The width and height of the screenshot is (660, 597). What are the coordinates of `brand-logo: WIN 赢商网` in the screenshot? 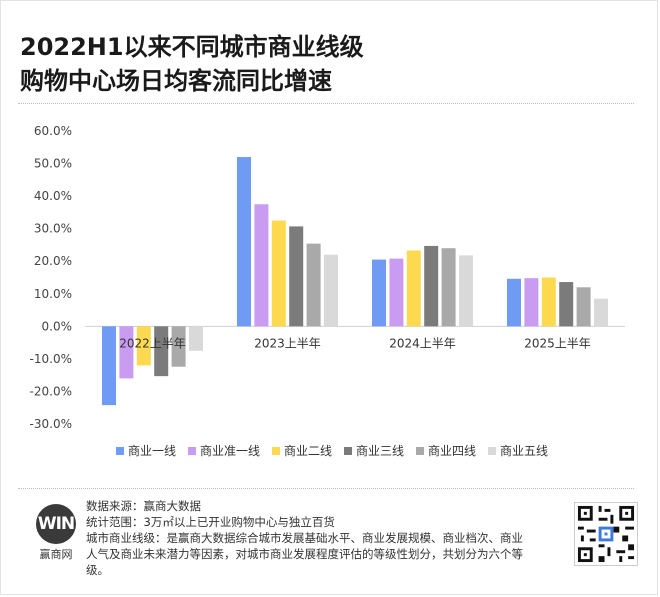 It's located at (56, 536).